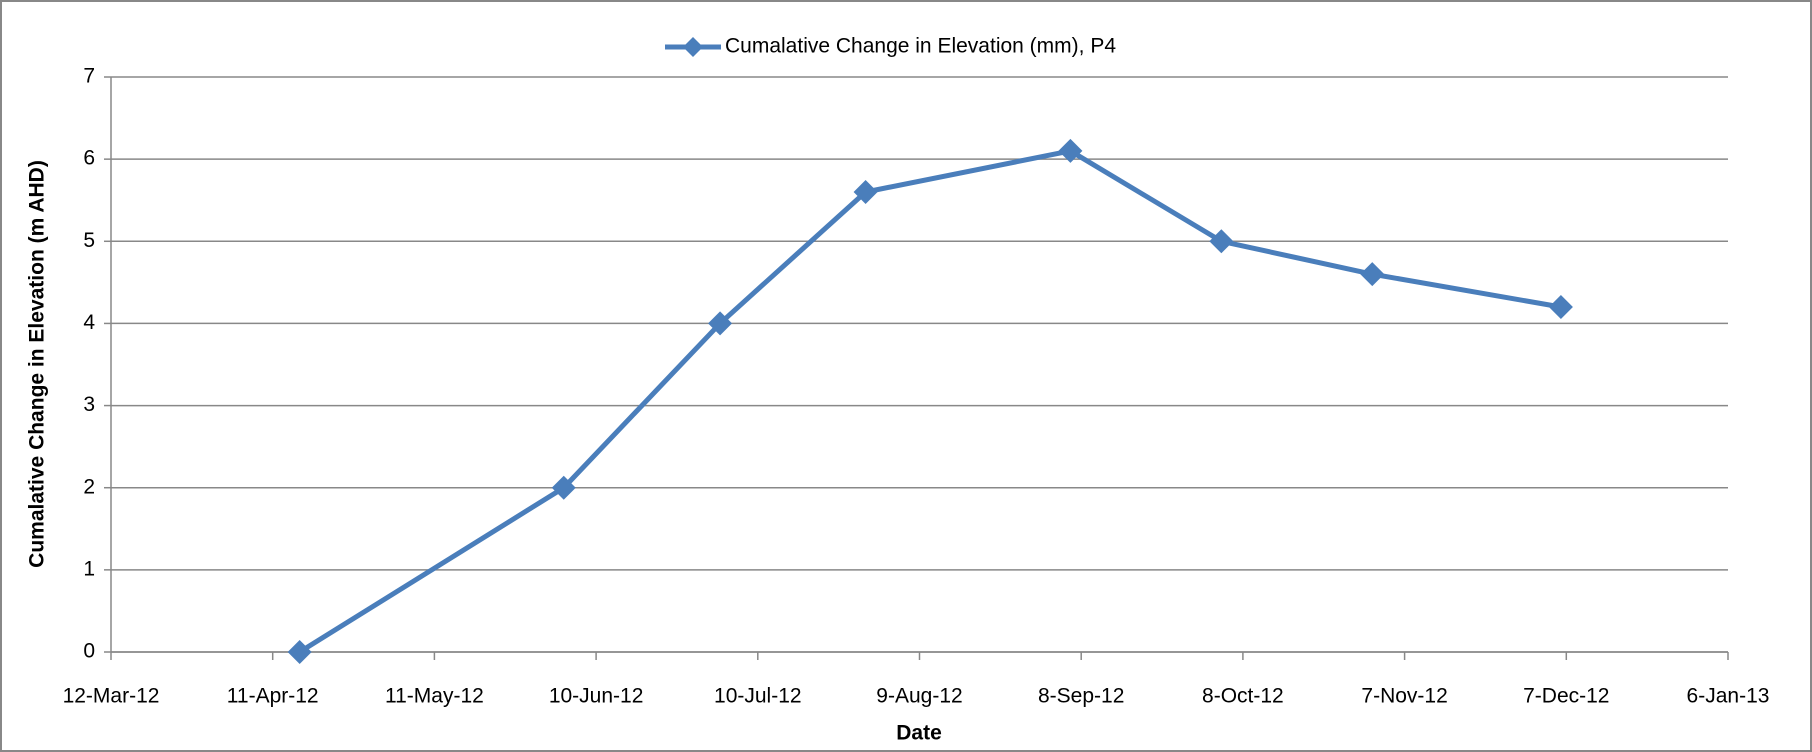 The image size is (1812, 752). I want to click on x-axis-label: Date, so click(919, 733).